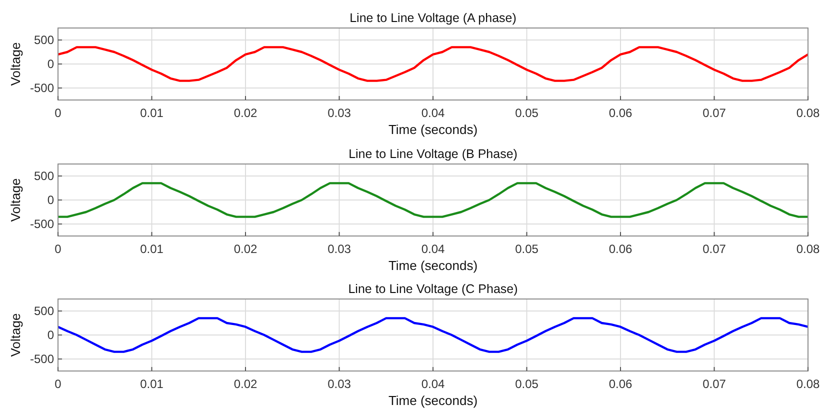 This screenshot has width=821, height=412. What do you see at coordinates (433, 18) in the screenshot?
I see `chart-title: Line to Line Voltage (A phase)` at bounding box center [433, 18].